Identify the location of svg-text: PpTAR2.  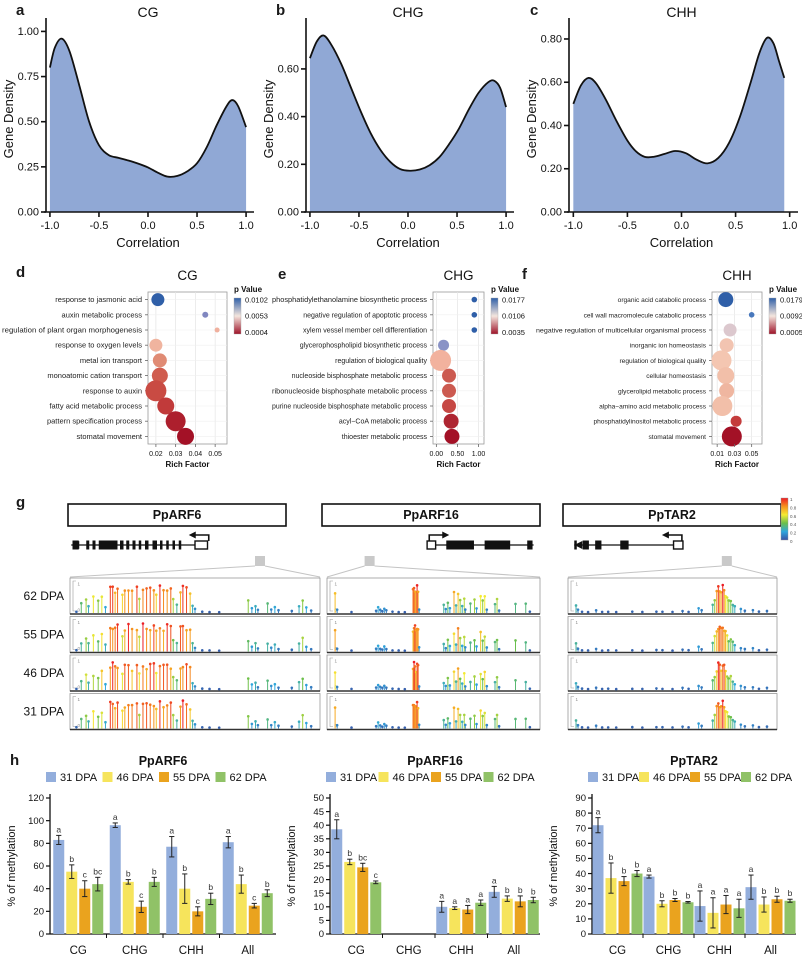
(694, 761).